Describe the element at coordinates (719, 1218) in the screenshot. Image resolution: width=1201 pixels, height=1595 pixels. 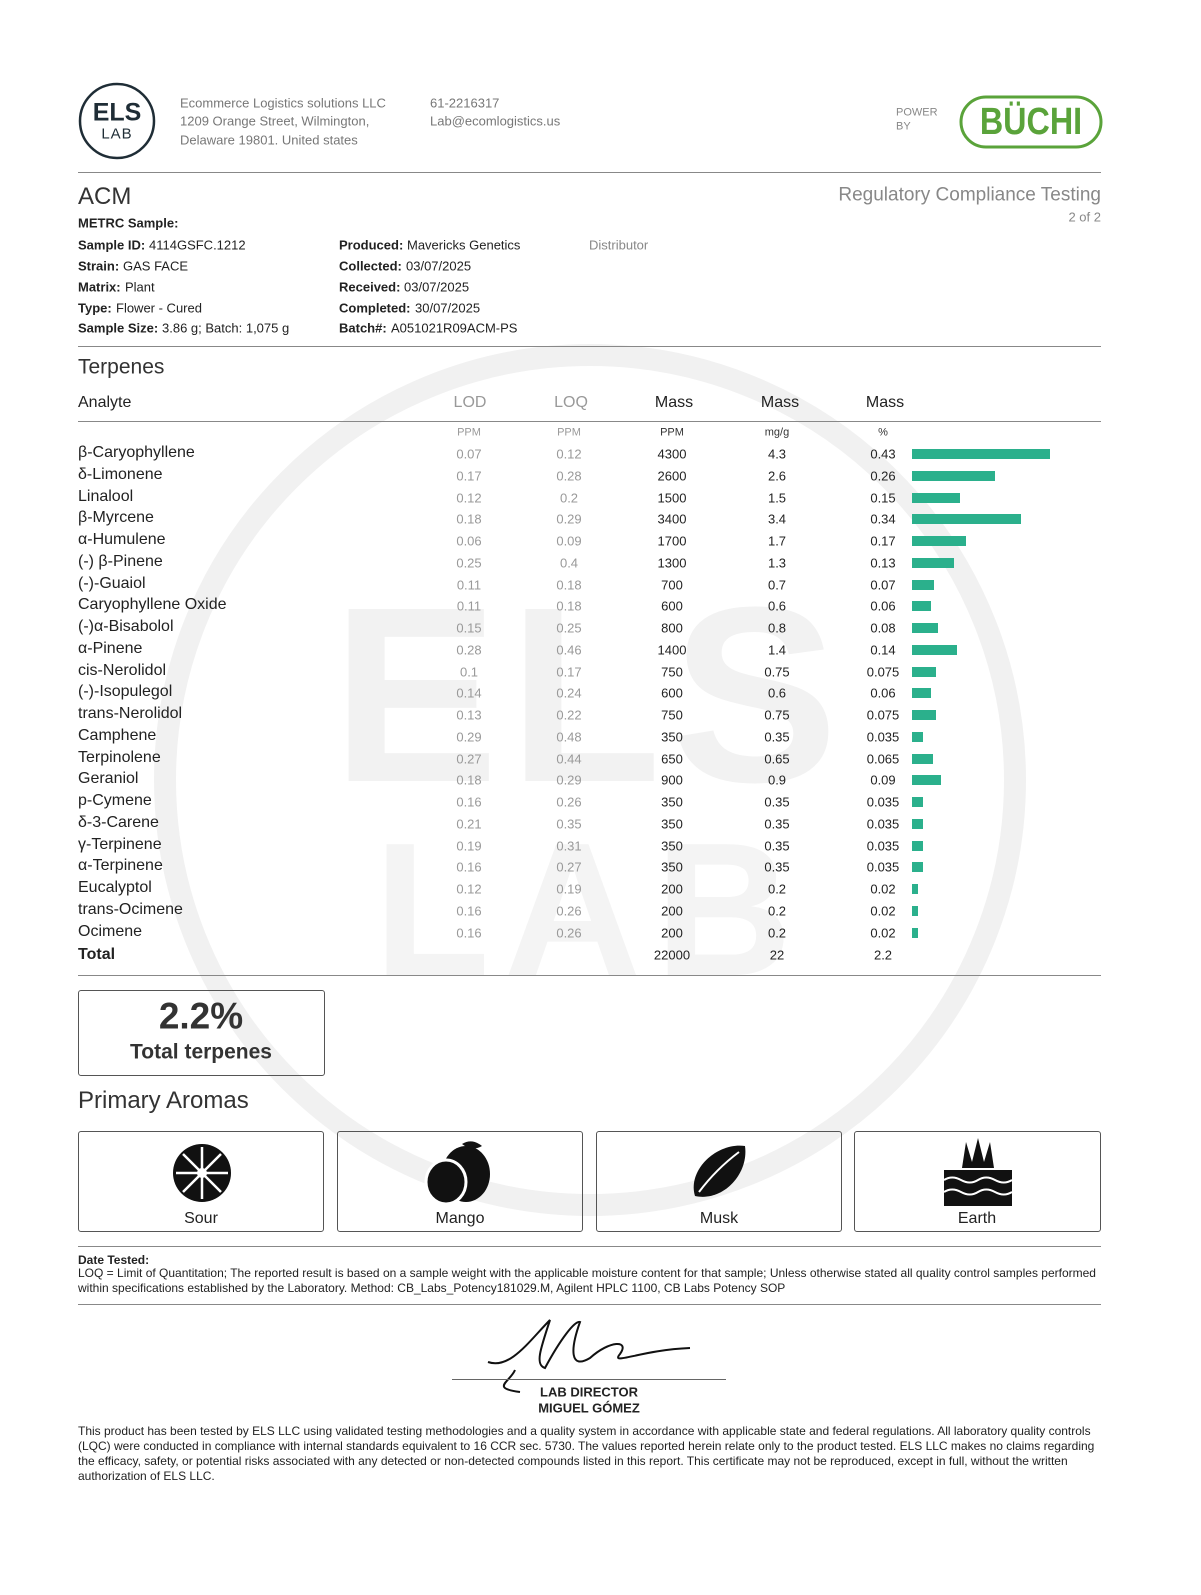
I see `aroma-label: Musk` at that location.